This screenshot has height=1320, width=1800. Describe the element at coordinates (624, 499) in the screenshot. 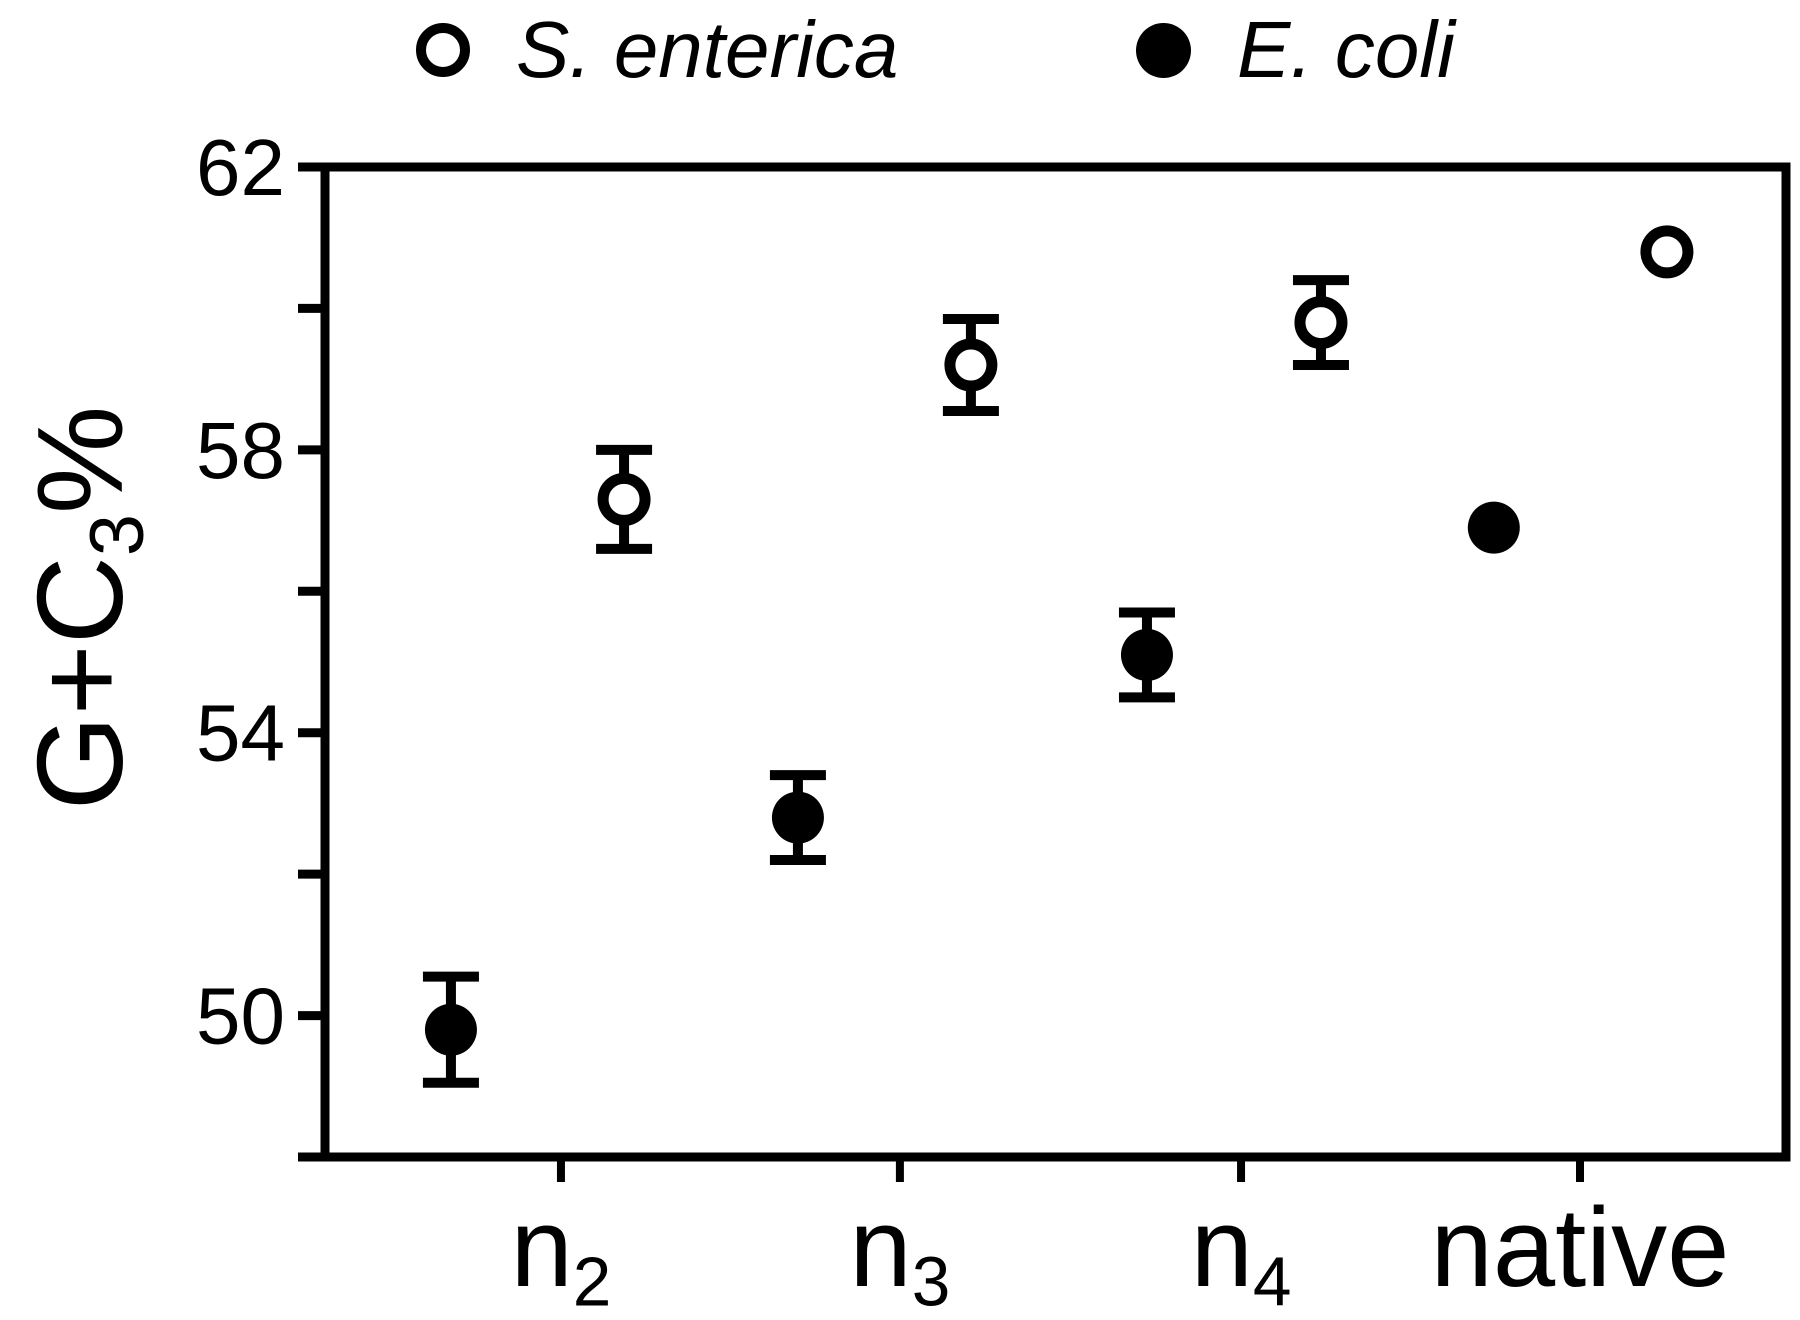

I see `data-point-s-enterica-n2` at that location.